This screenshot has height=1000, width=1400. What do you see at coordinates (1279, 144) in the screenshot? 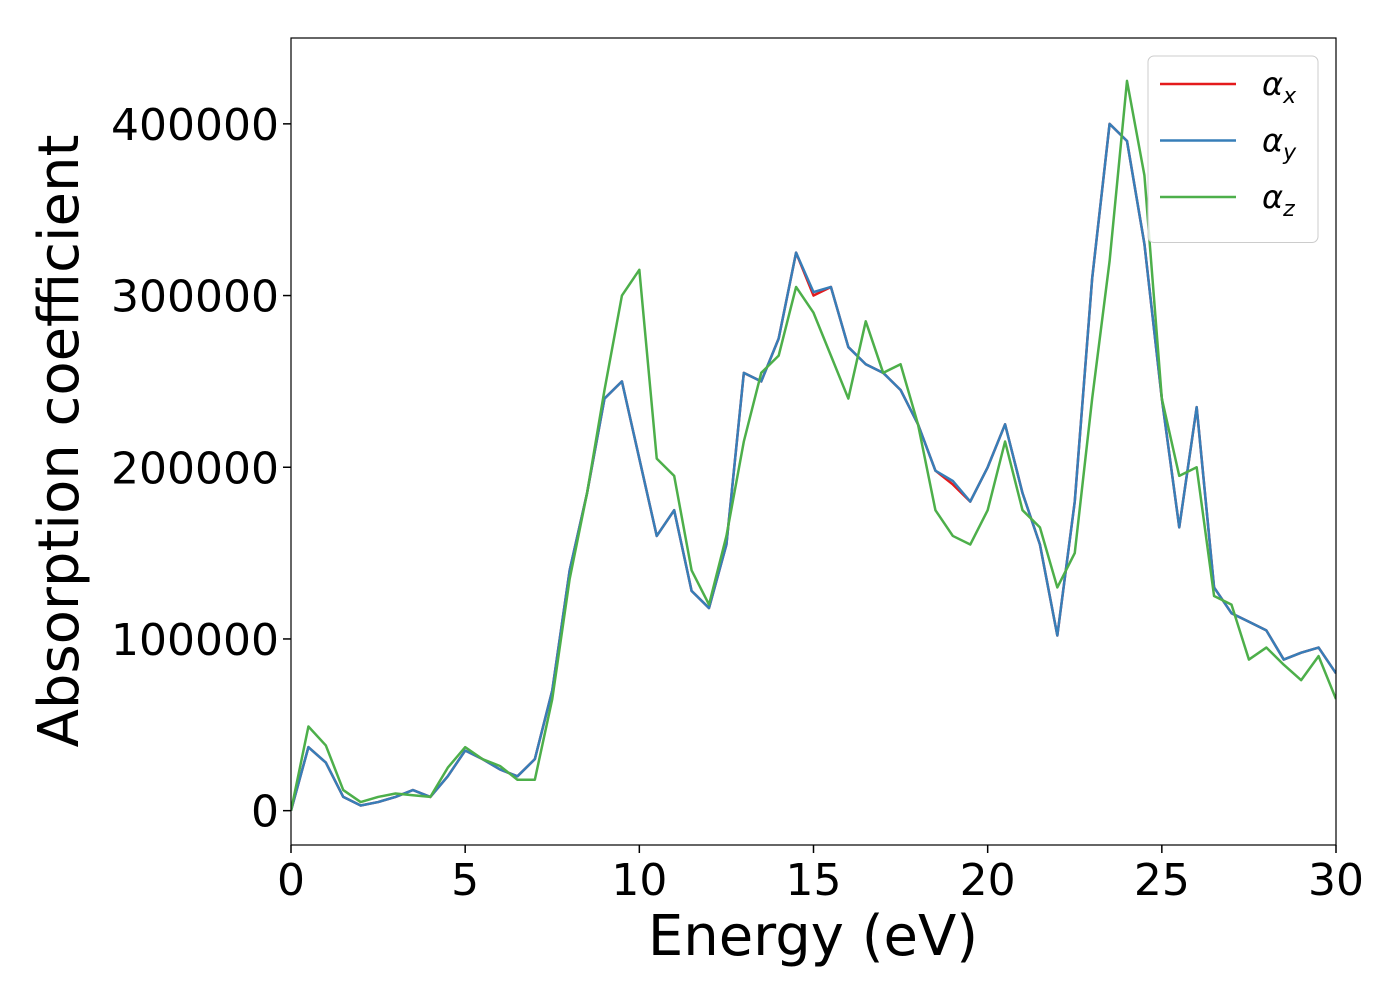
I see `legend-label: αy` at bounding box center [1279, 144].